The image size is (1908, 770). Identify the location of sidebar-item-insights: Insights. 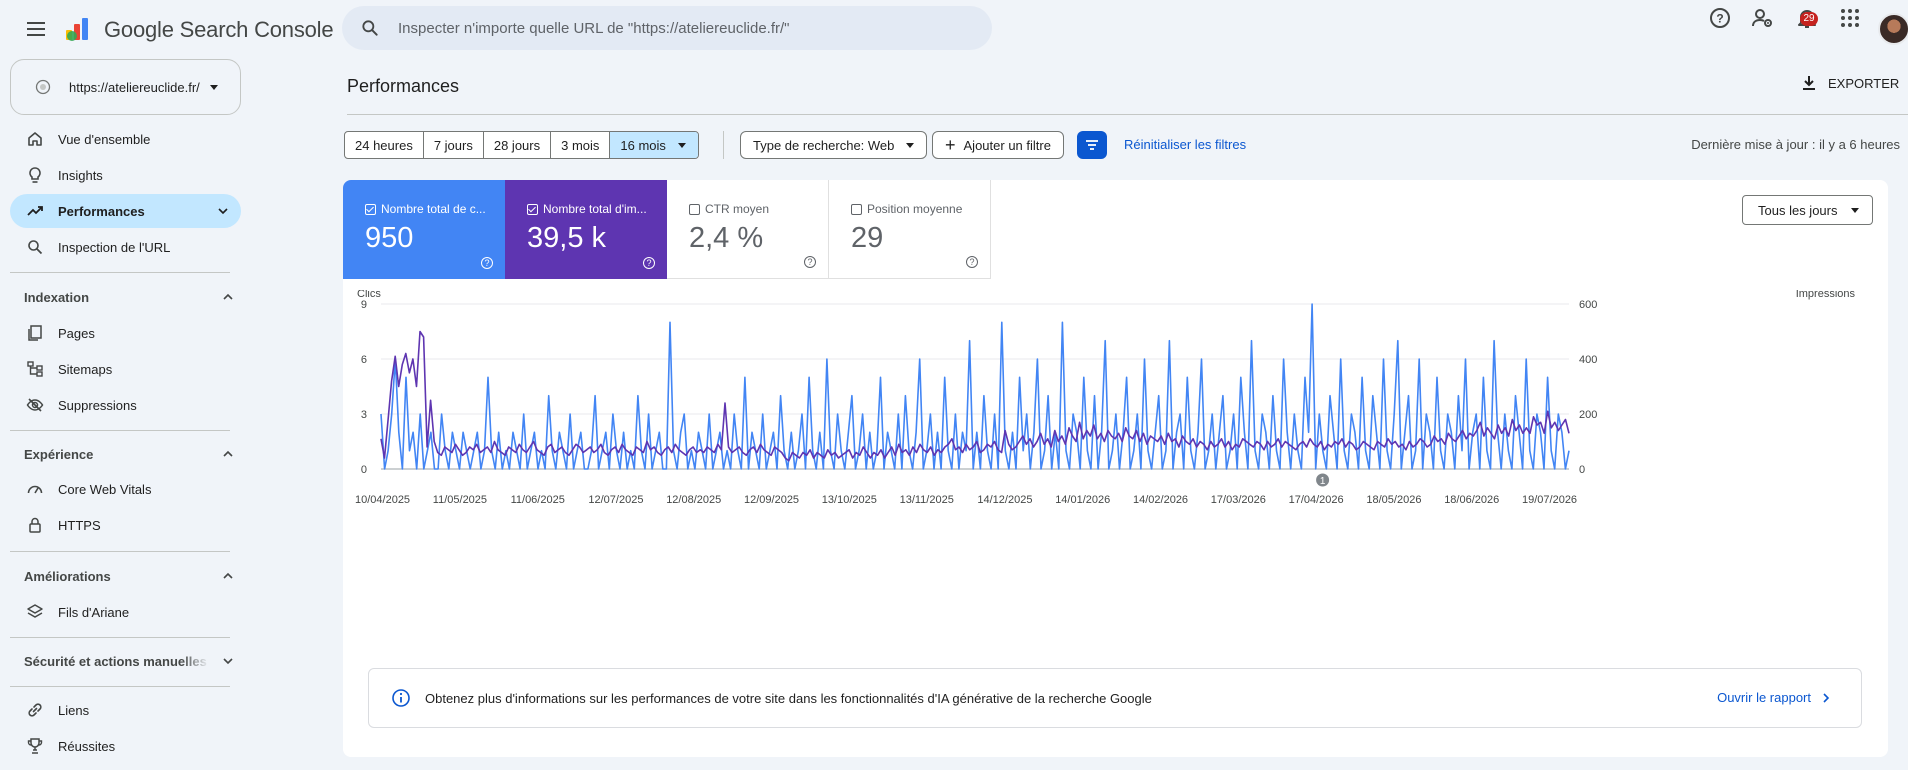
(125, 175).